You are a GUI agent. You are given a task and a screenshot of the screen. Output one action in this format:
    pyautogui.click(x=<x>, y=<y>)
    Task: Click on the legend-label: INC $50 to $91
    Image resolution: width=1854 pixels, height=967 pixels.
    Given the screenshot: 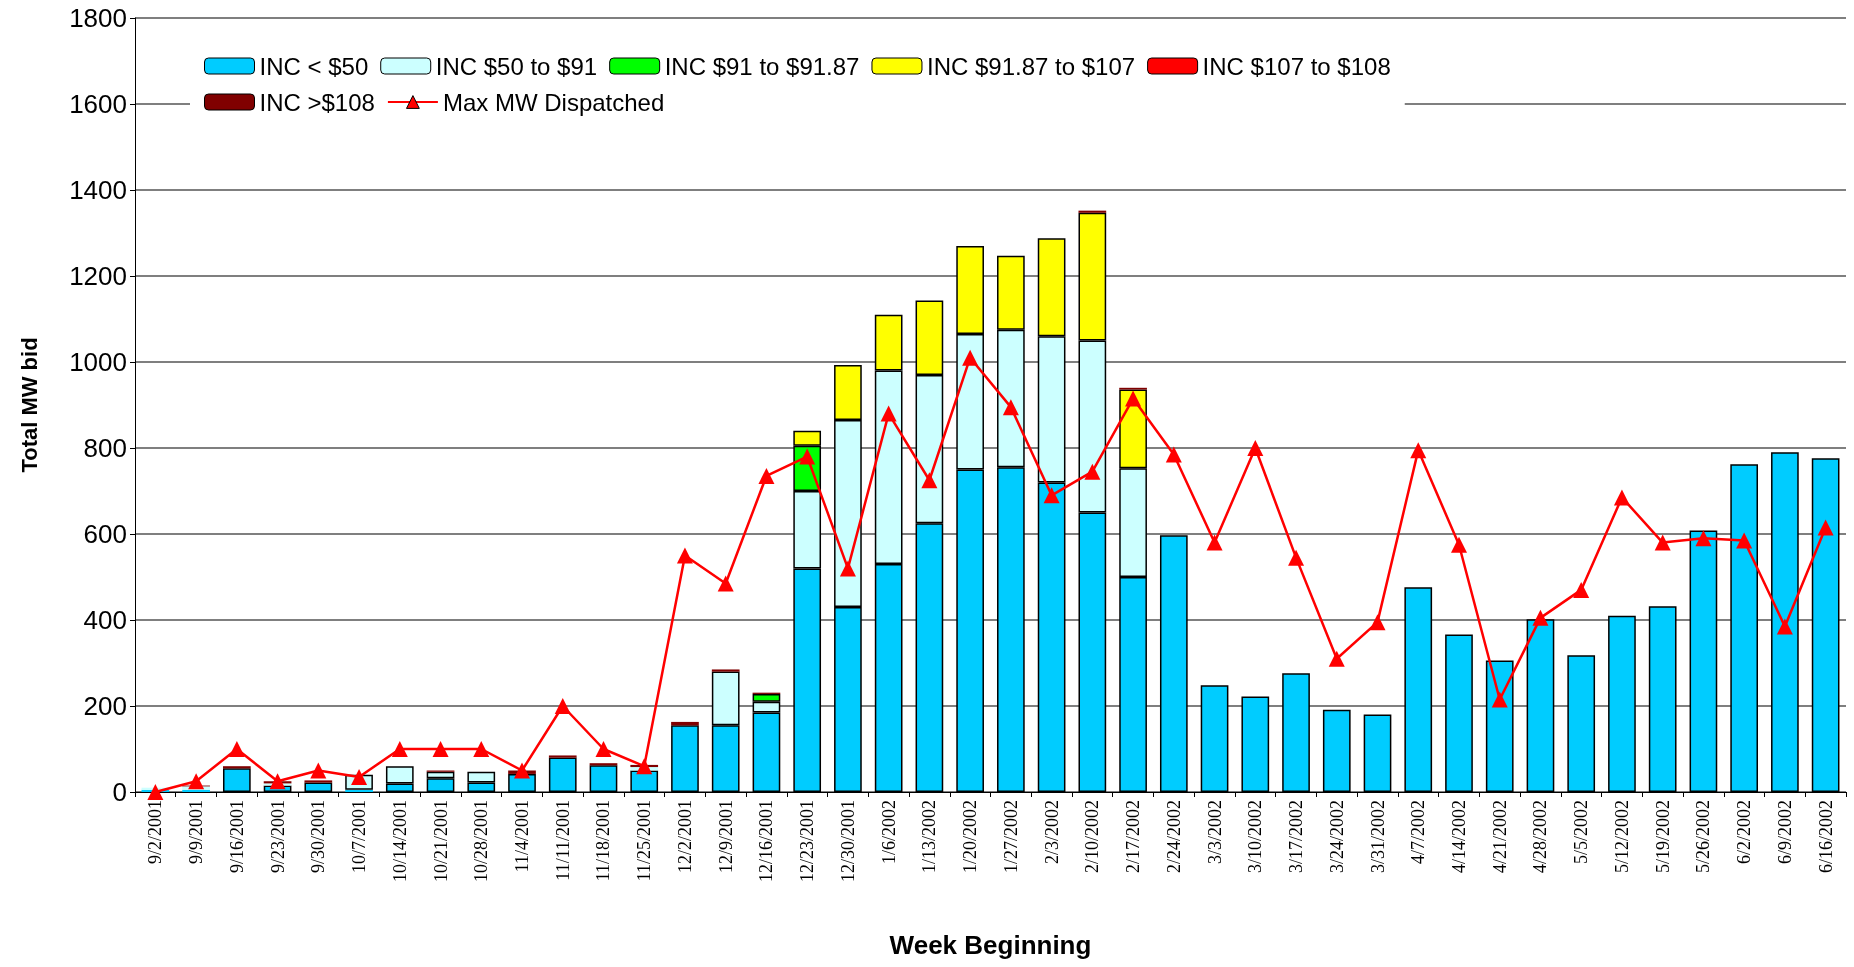 What is the action you would take?
    pyautogui.click(x=516, y=66)
    